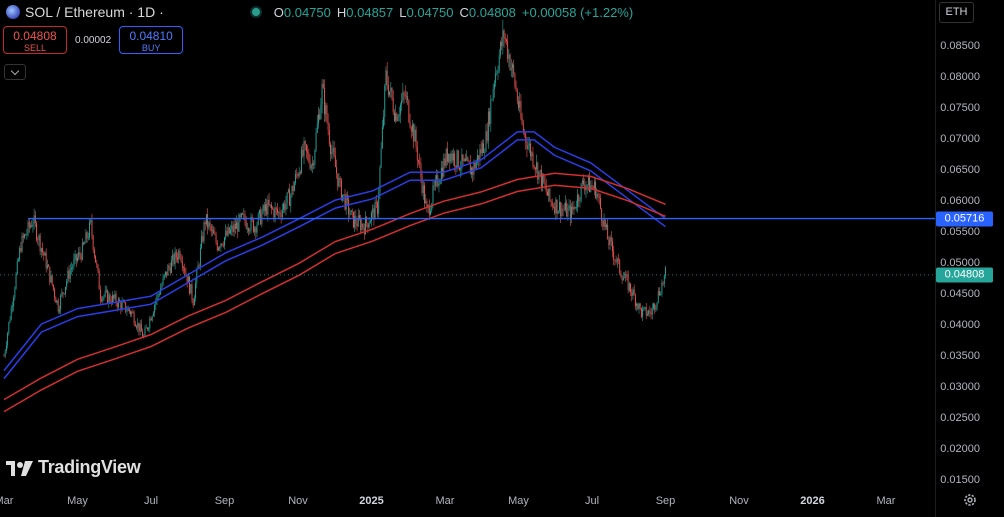  I want to click on settings-gear-icon, so click(970, 500).